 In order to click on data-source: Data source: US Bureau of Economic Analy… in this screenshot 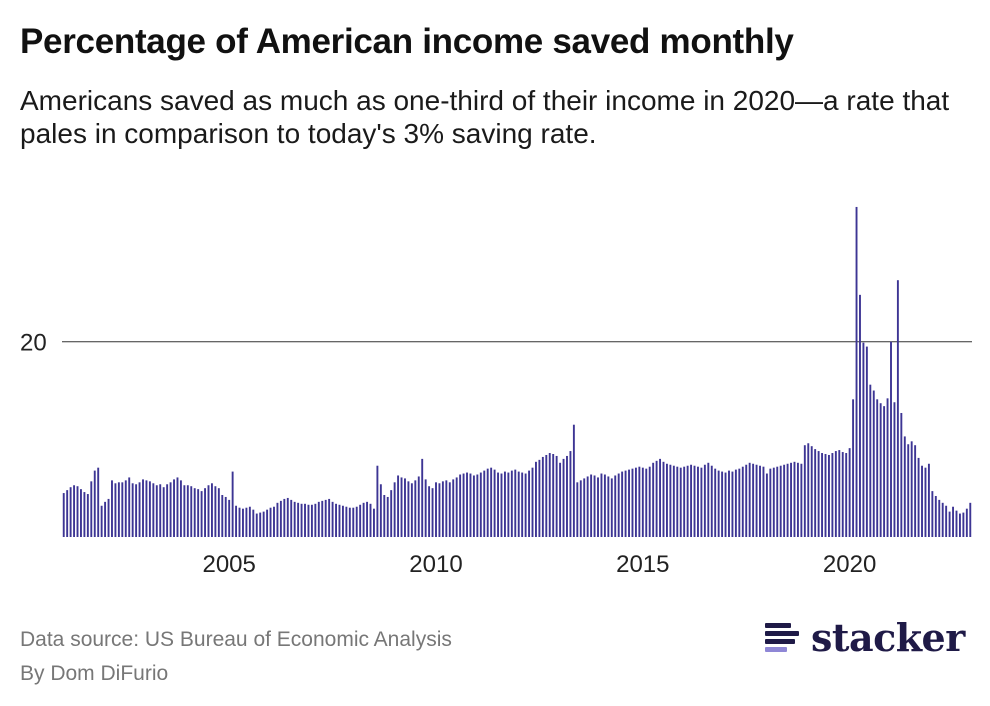, I will do `click(236, 639)`.